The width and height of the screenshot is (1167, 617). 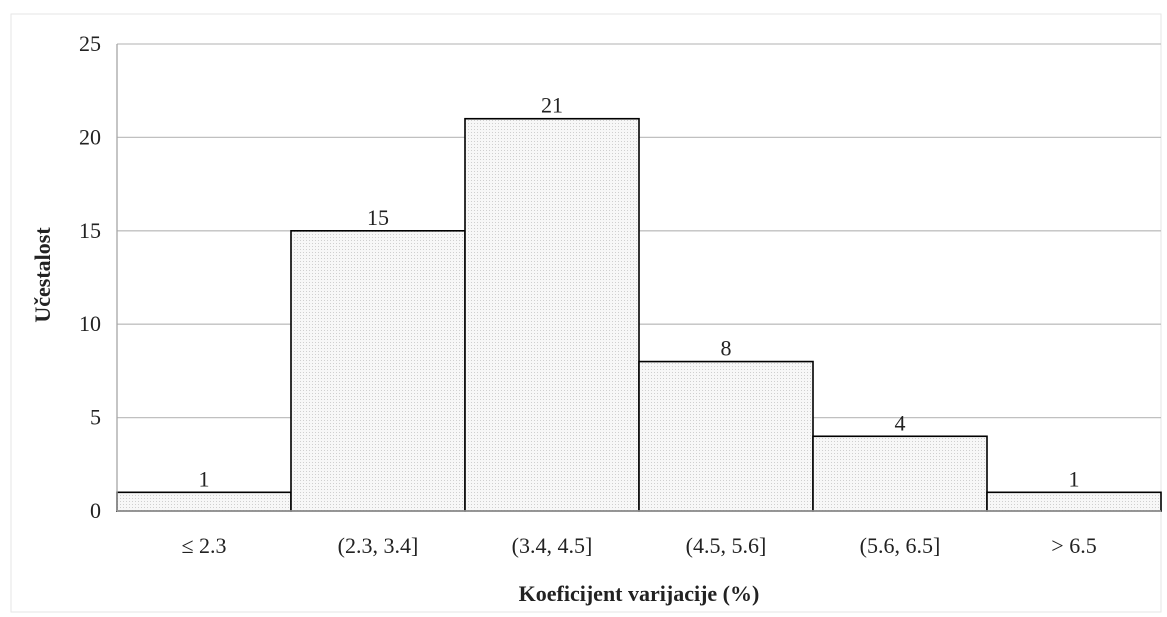 What do you see at coordinates (639, 593) in the screenshot?
I see `x-axis-title: Koeficijent varijacije (%)` at bounding box center [639, 593].